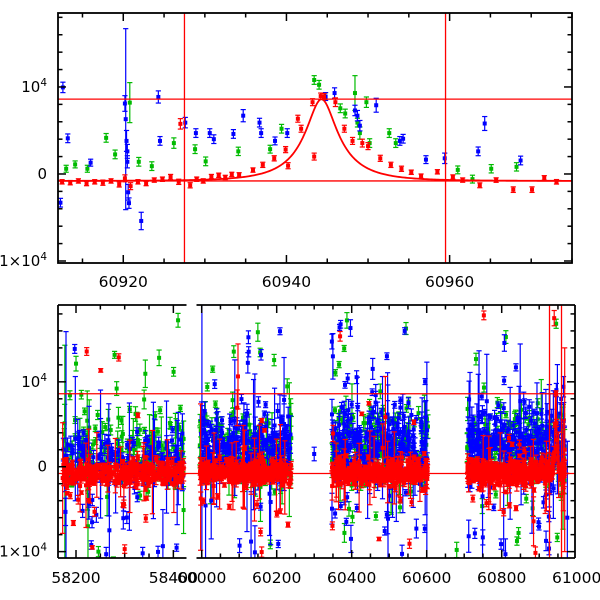 The image size is (600, 600). What do you see at coordinates (449, 282) in the screenshot?
I see `x-tick-label: 60960` at bounding box center [449, 282].